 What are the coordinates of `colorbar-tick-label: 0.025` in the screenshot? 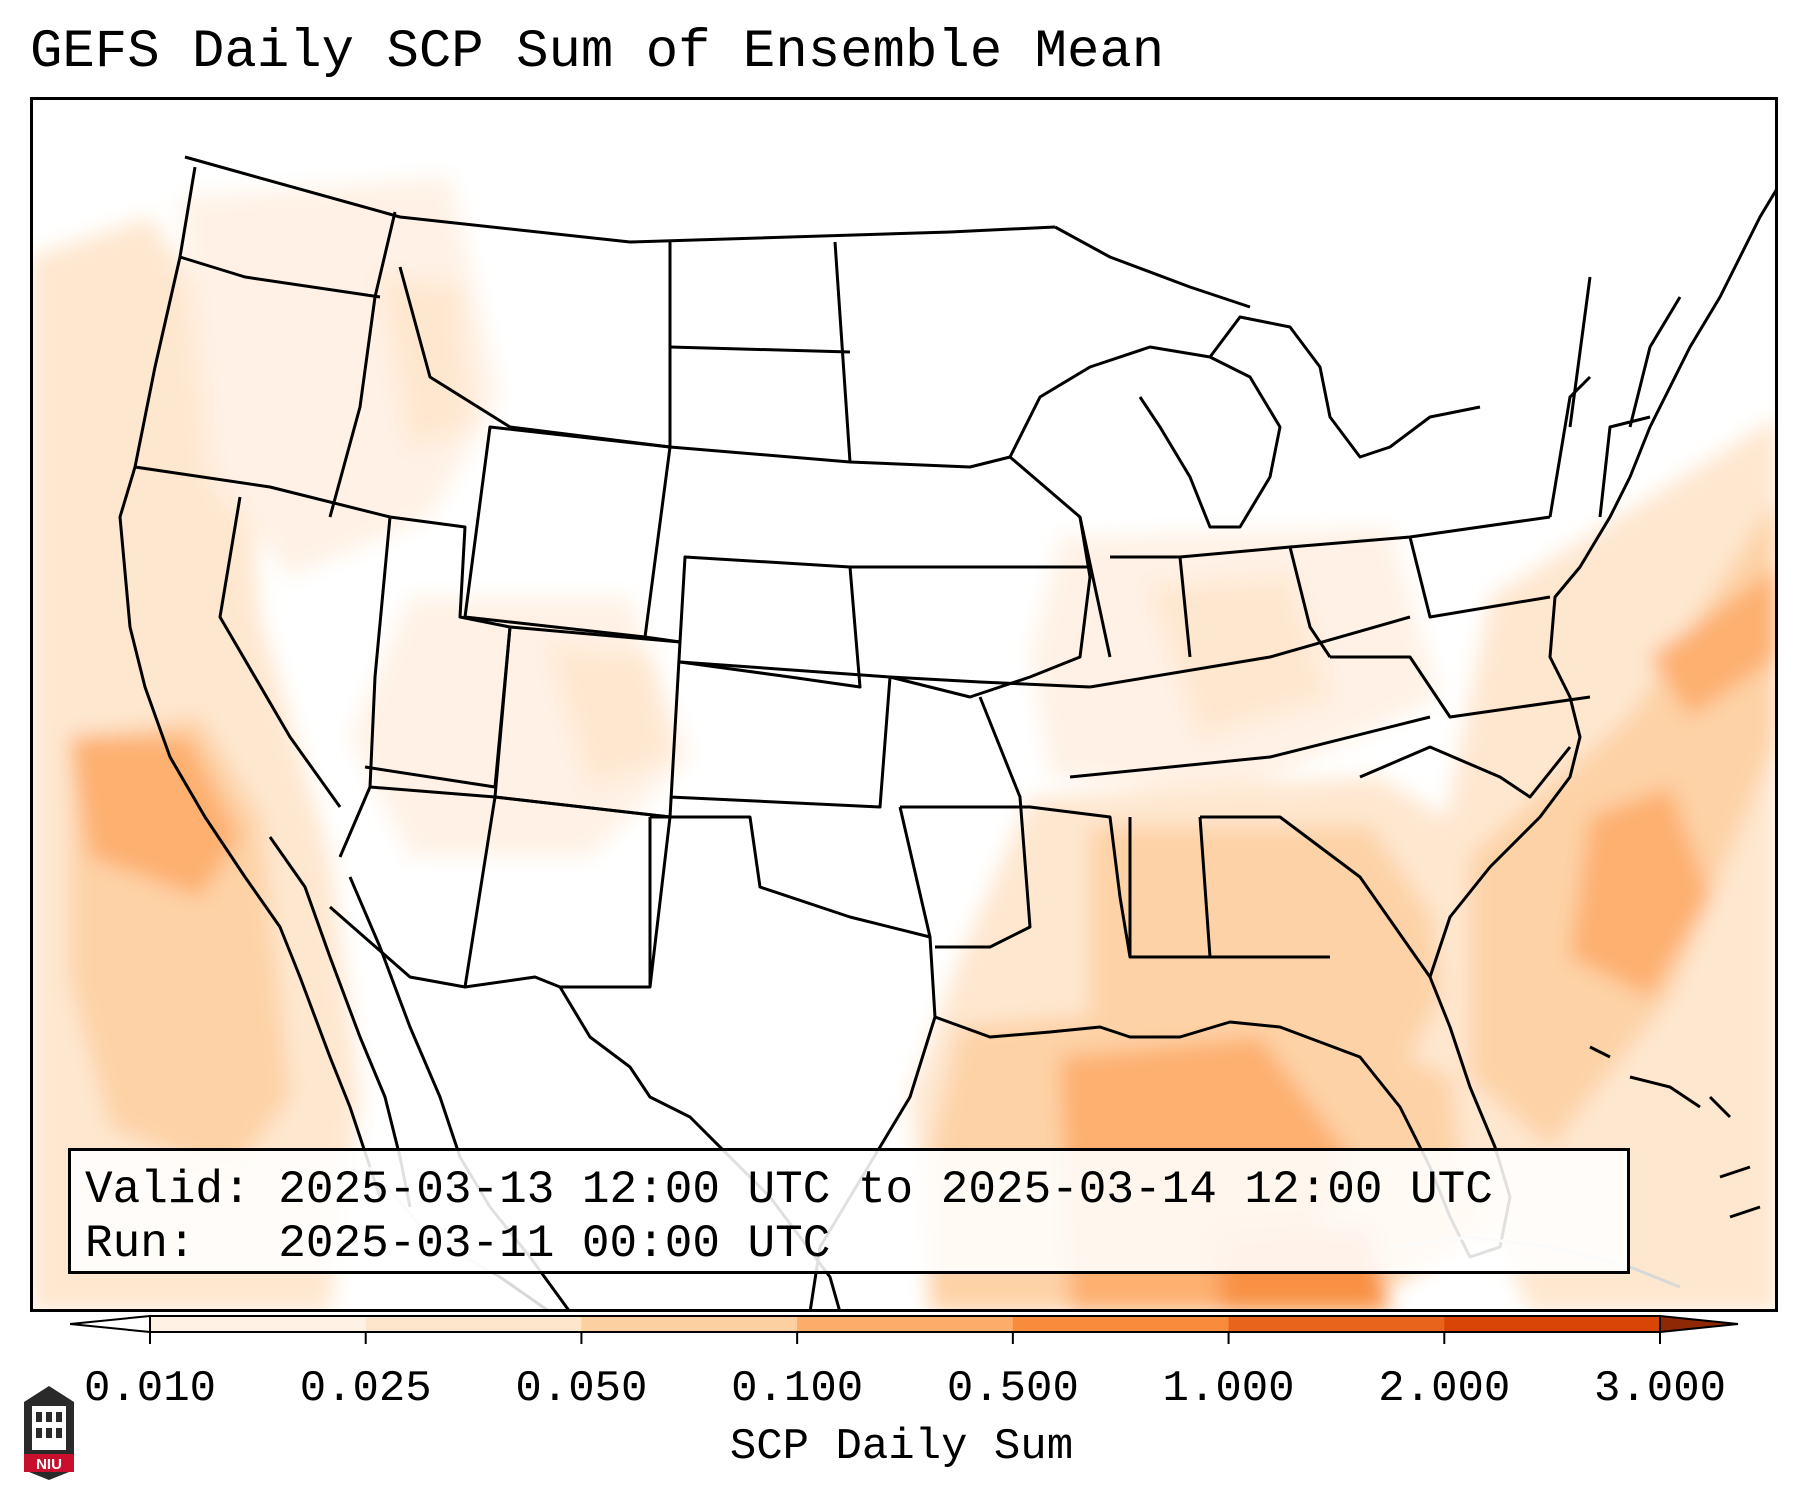 It's located at (365, 1389).